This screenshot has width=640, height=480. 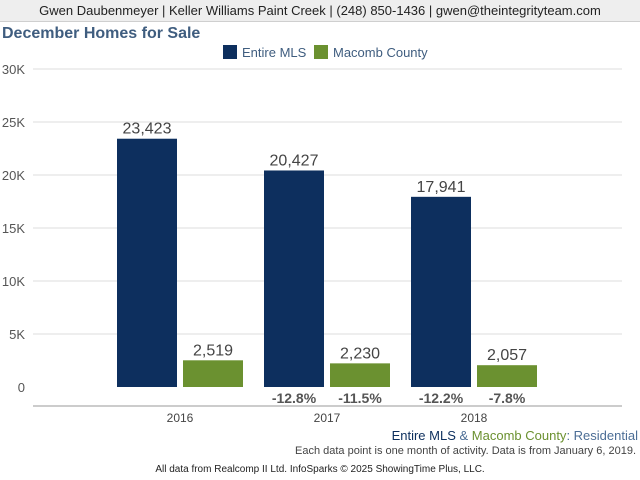 I want to click on legend: Entire MLS Macomb County, so click(x=325, y=52).